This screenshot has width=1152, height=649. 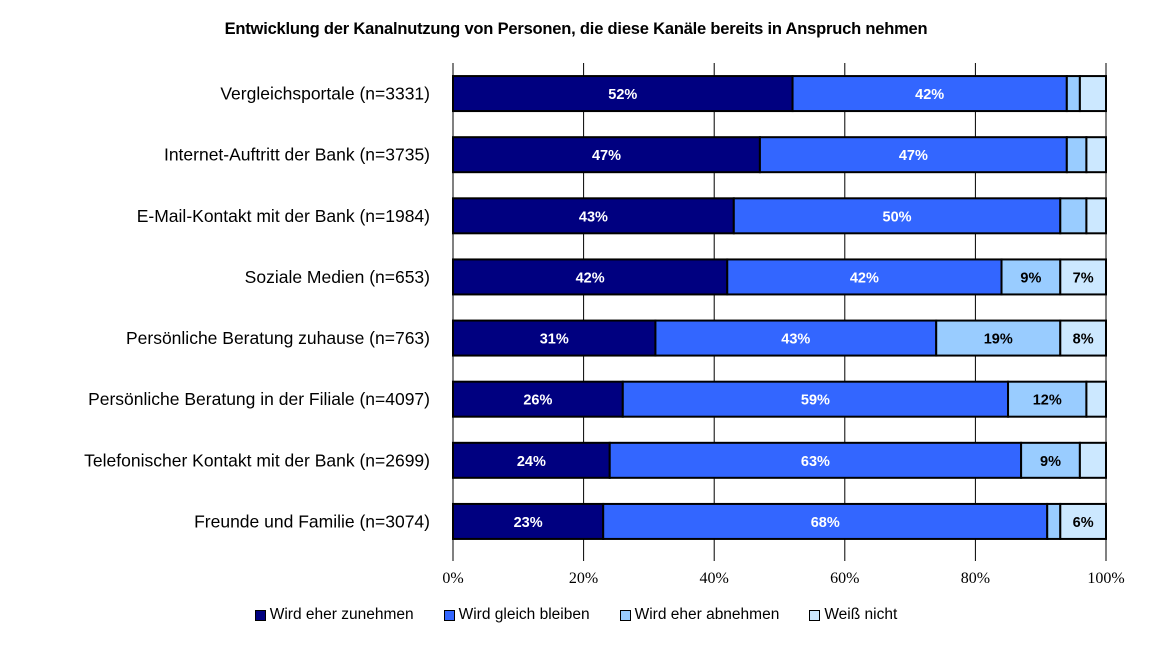 What do you see at coordinates (278, 338) in the screenshot?
I see `category-label: Persönliche Beratung zuhause (n=763)` at bounding box center [278, 338].